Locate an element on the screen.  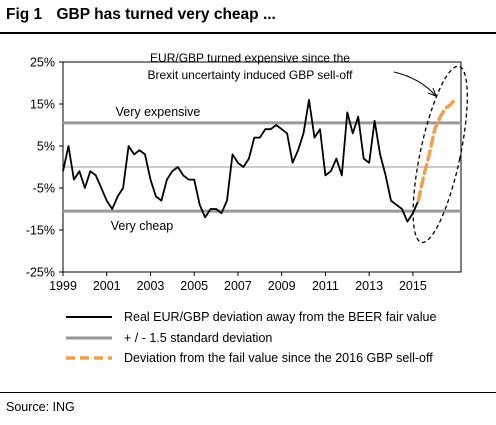
annotation-arrow-shaft is located at coordinates (415, 84).